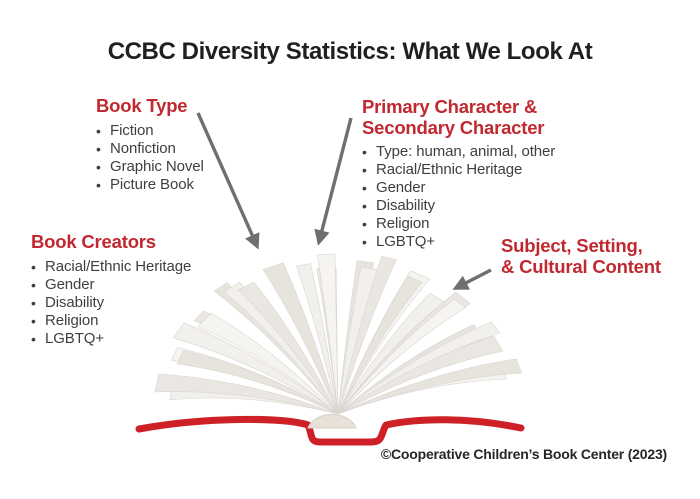  Describe the element at coordinates (142, 105) in the screenshot. I see `book-type-heading: Book Type` at that location.